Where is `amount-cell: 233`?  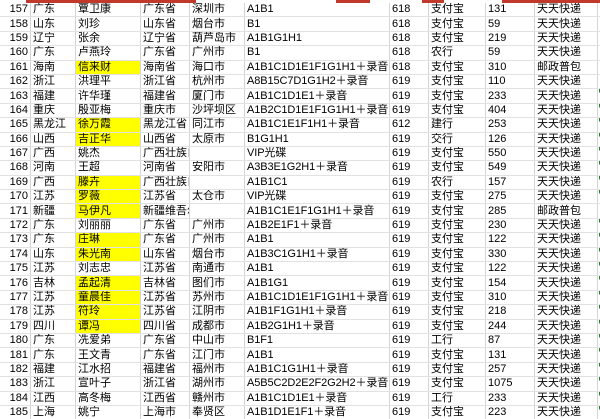
amount-cell: 233 is located at coordinates (510, 398).